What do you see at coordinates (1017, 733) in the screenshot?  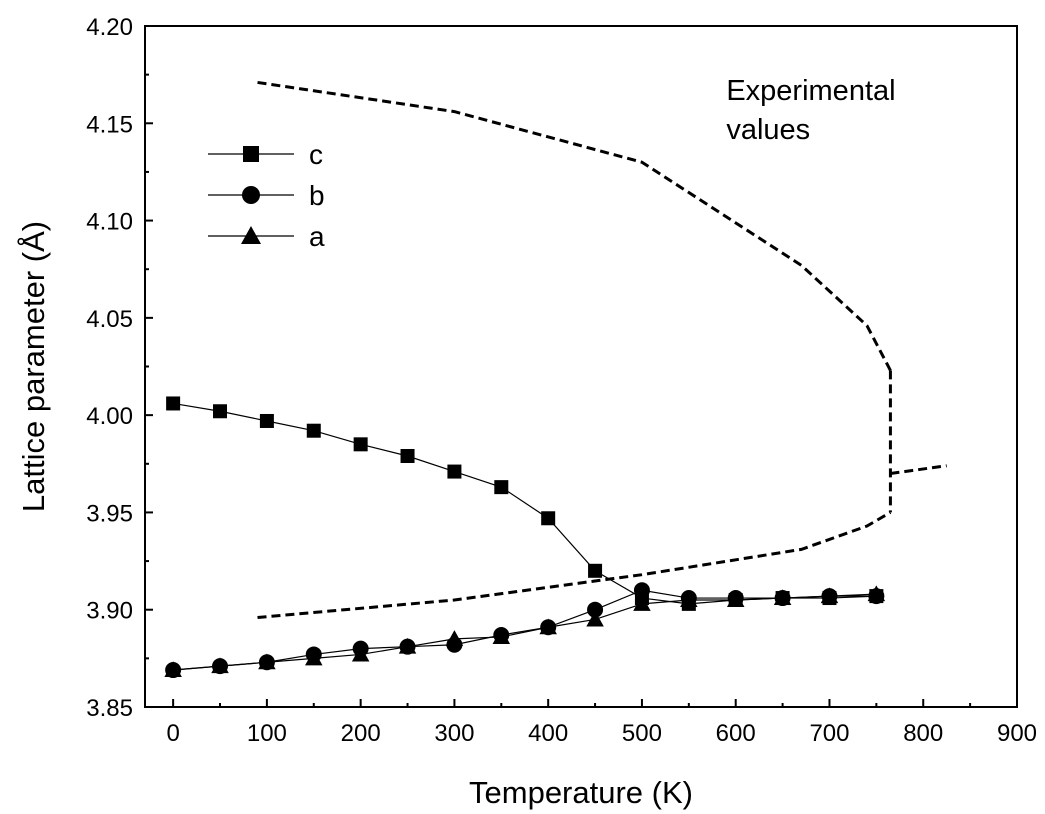 I see `x-tick-label: 900` at bounding box center [1017, 733].